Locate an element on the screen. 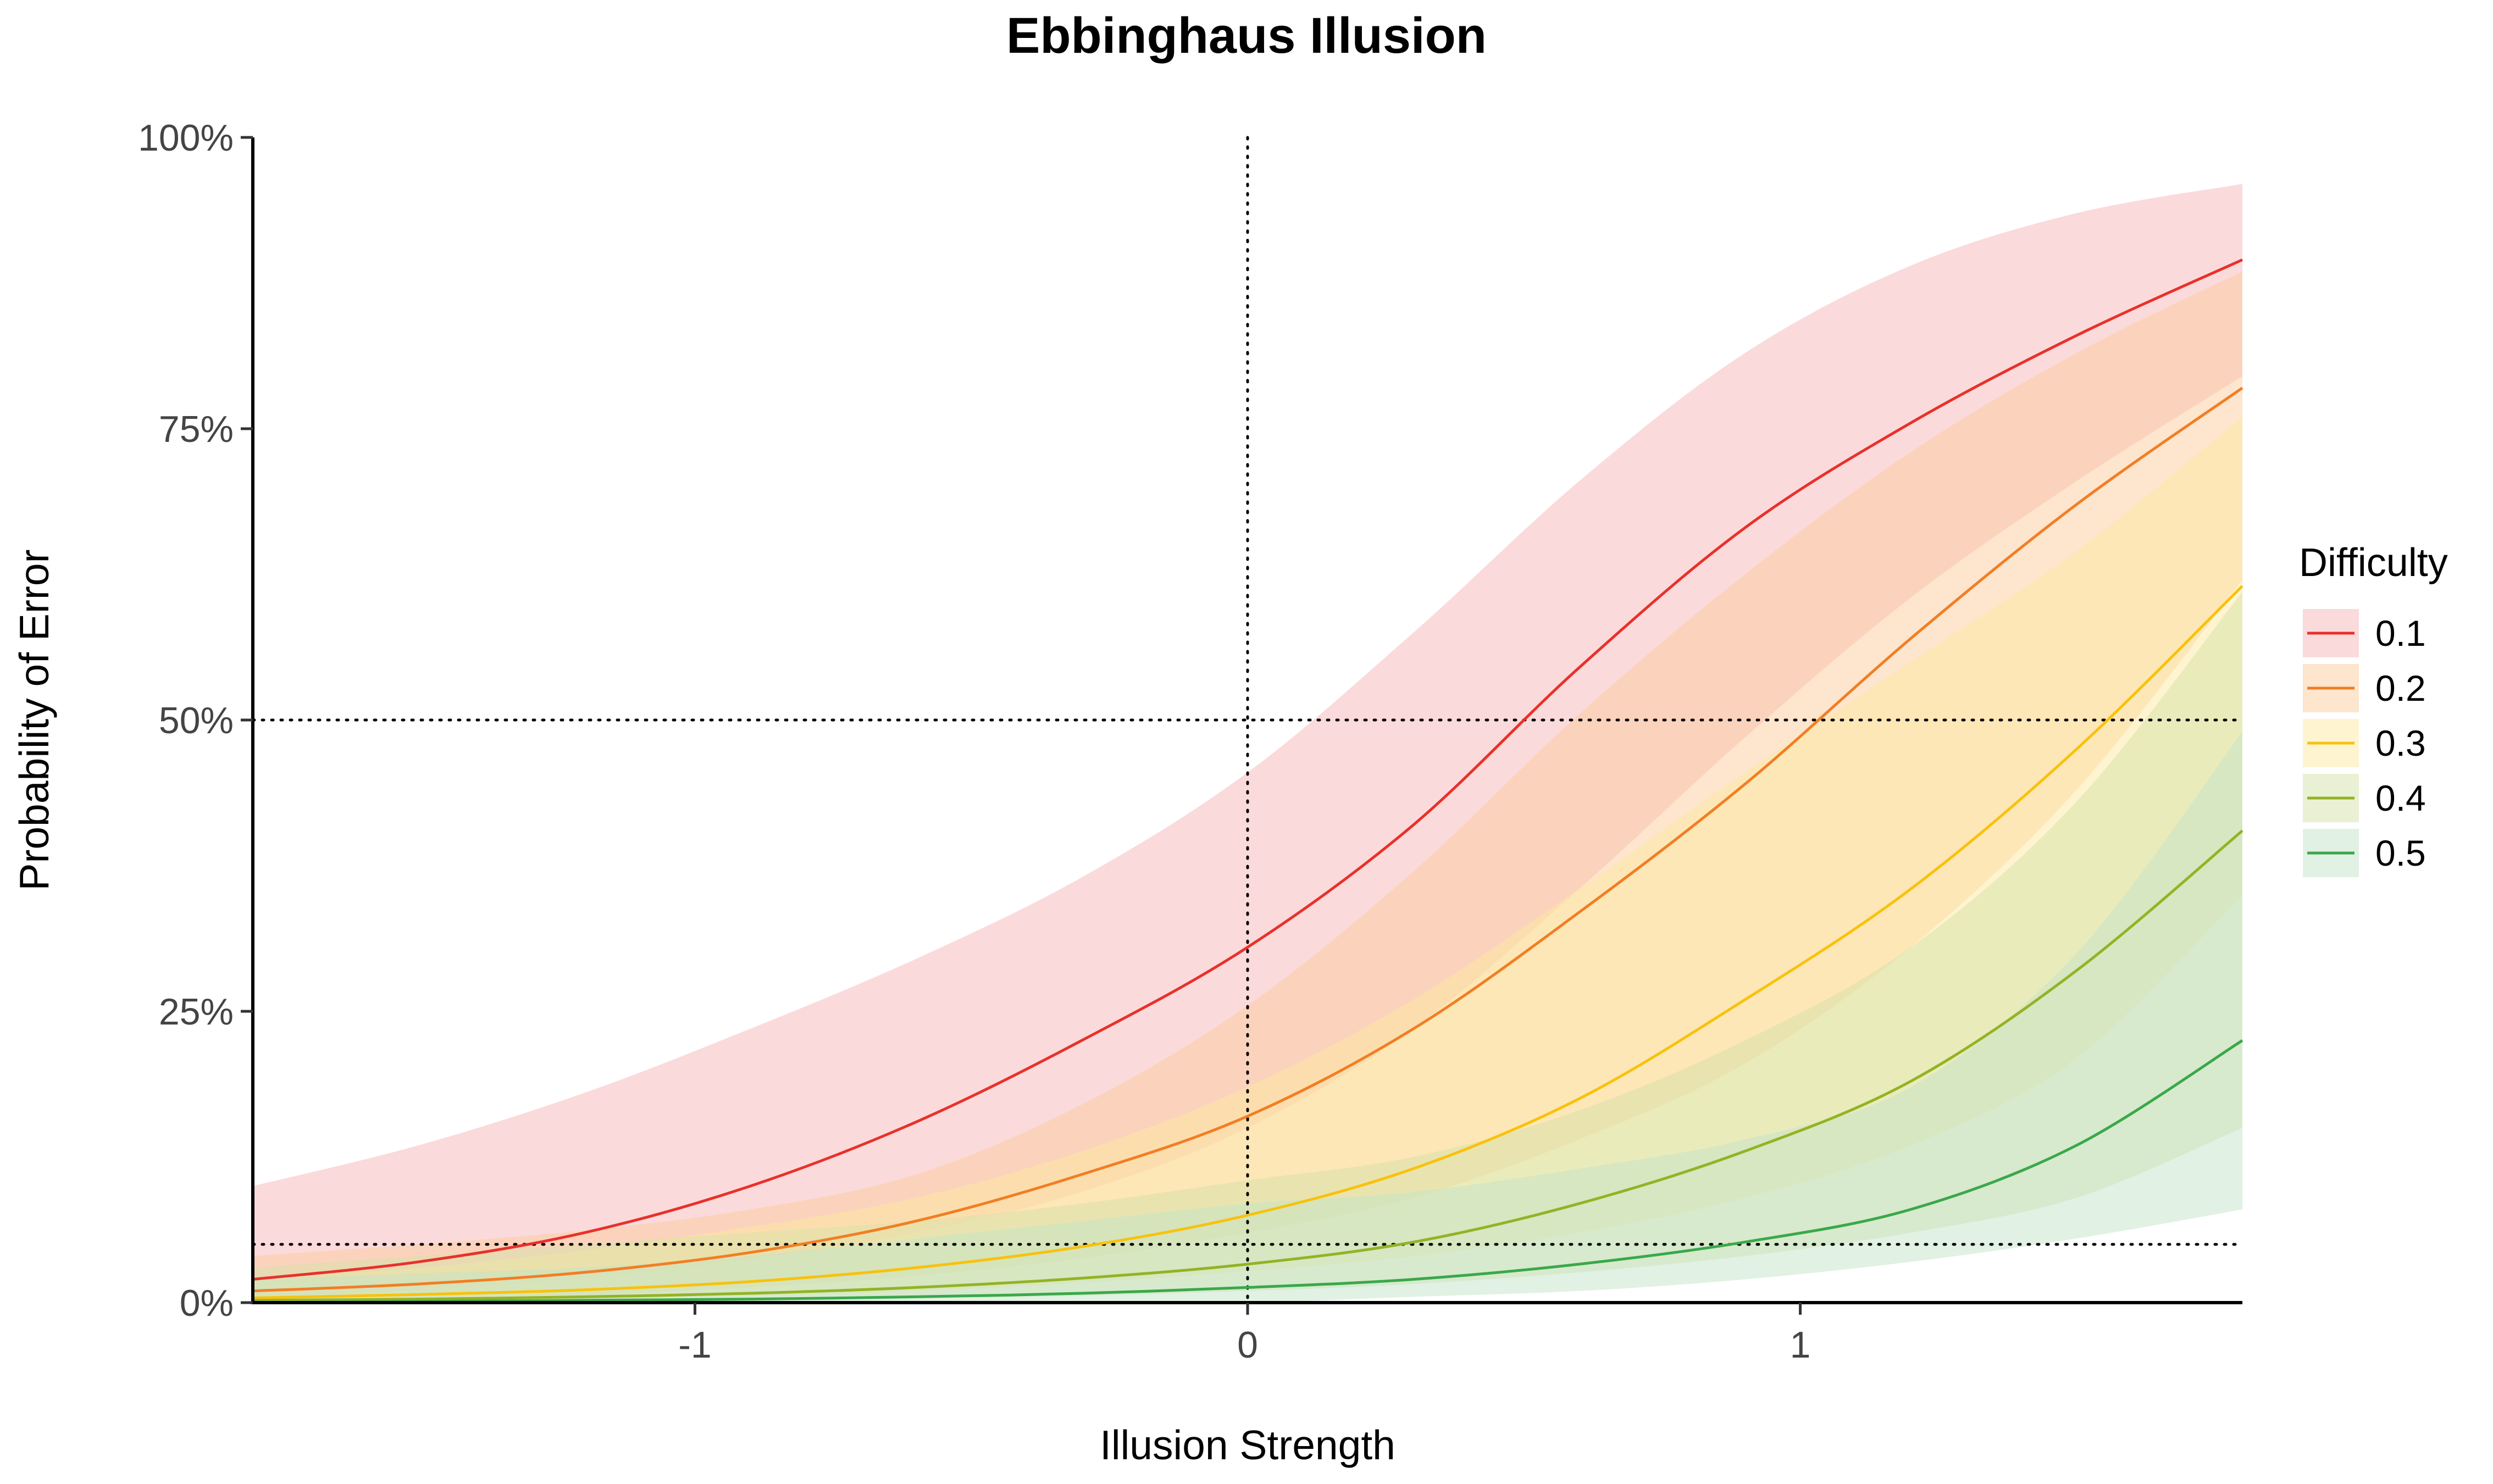  legend-label-0.1: 0.1 is located at coordinates (2401, 633).